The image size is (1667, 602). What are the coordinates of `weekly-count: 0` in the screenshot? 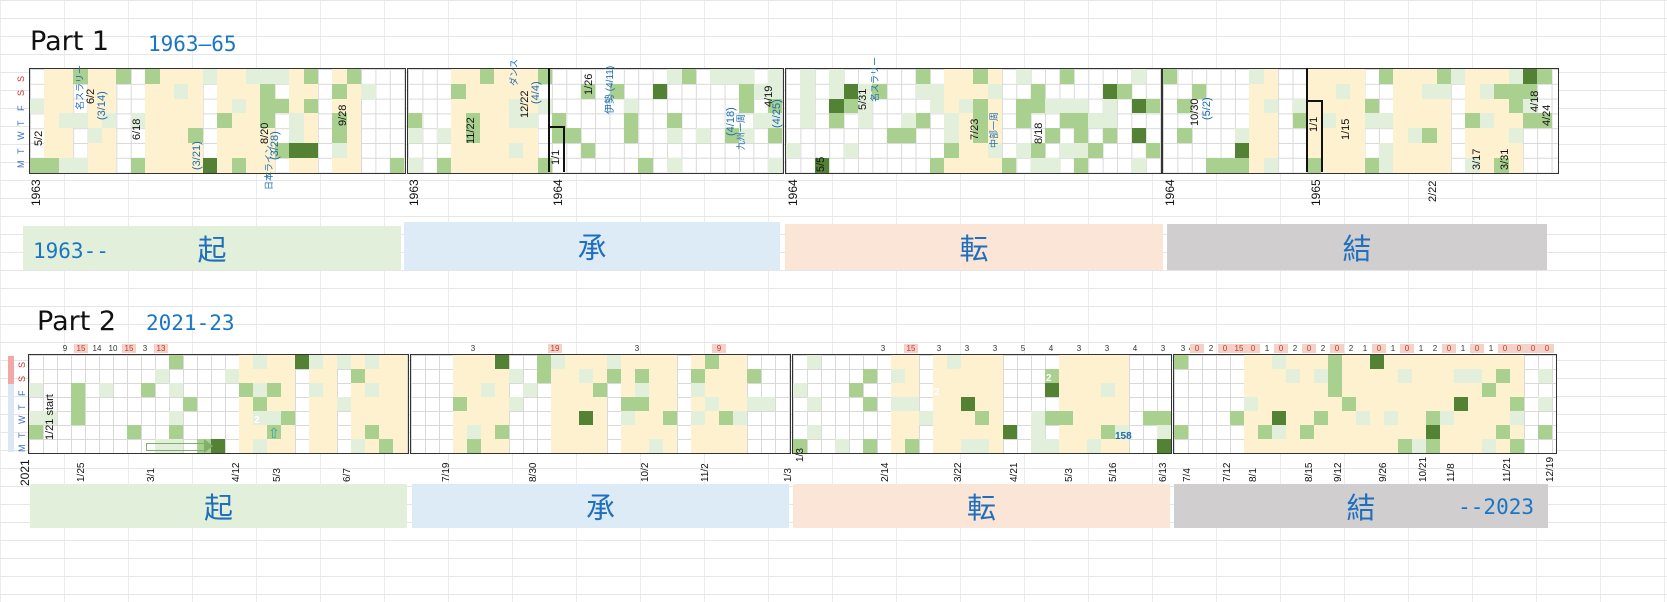 It's located at (1449, 348).